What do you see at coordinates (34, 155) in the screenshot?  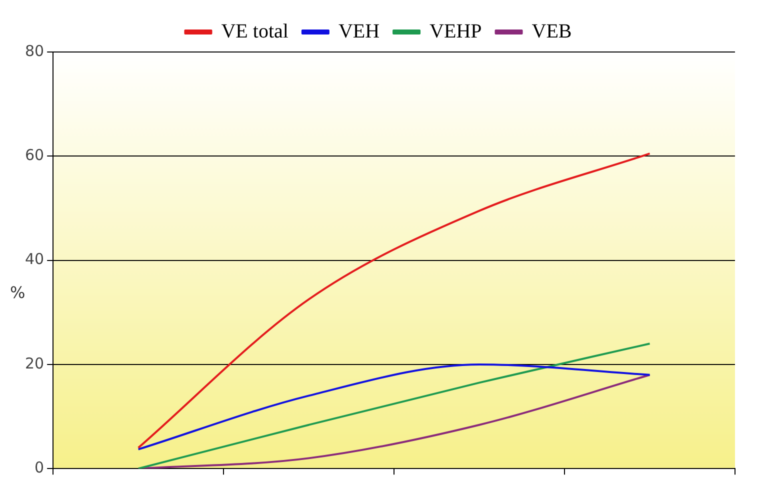 I see `y-tick-label: 60` at bounding box center [34, 155].